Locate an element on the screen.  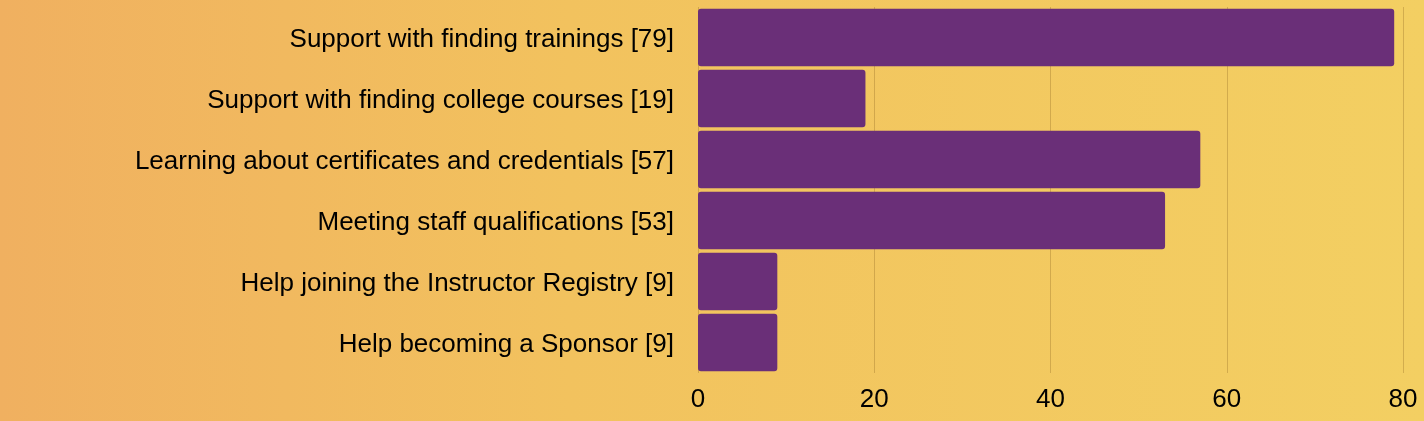
x-tick-label: 60 is located at coordinates (1227, 398).